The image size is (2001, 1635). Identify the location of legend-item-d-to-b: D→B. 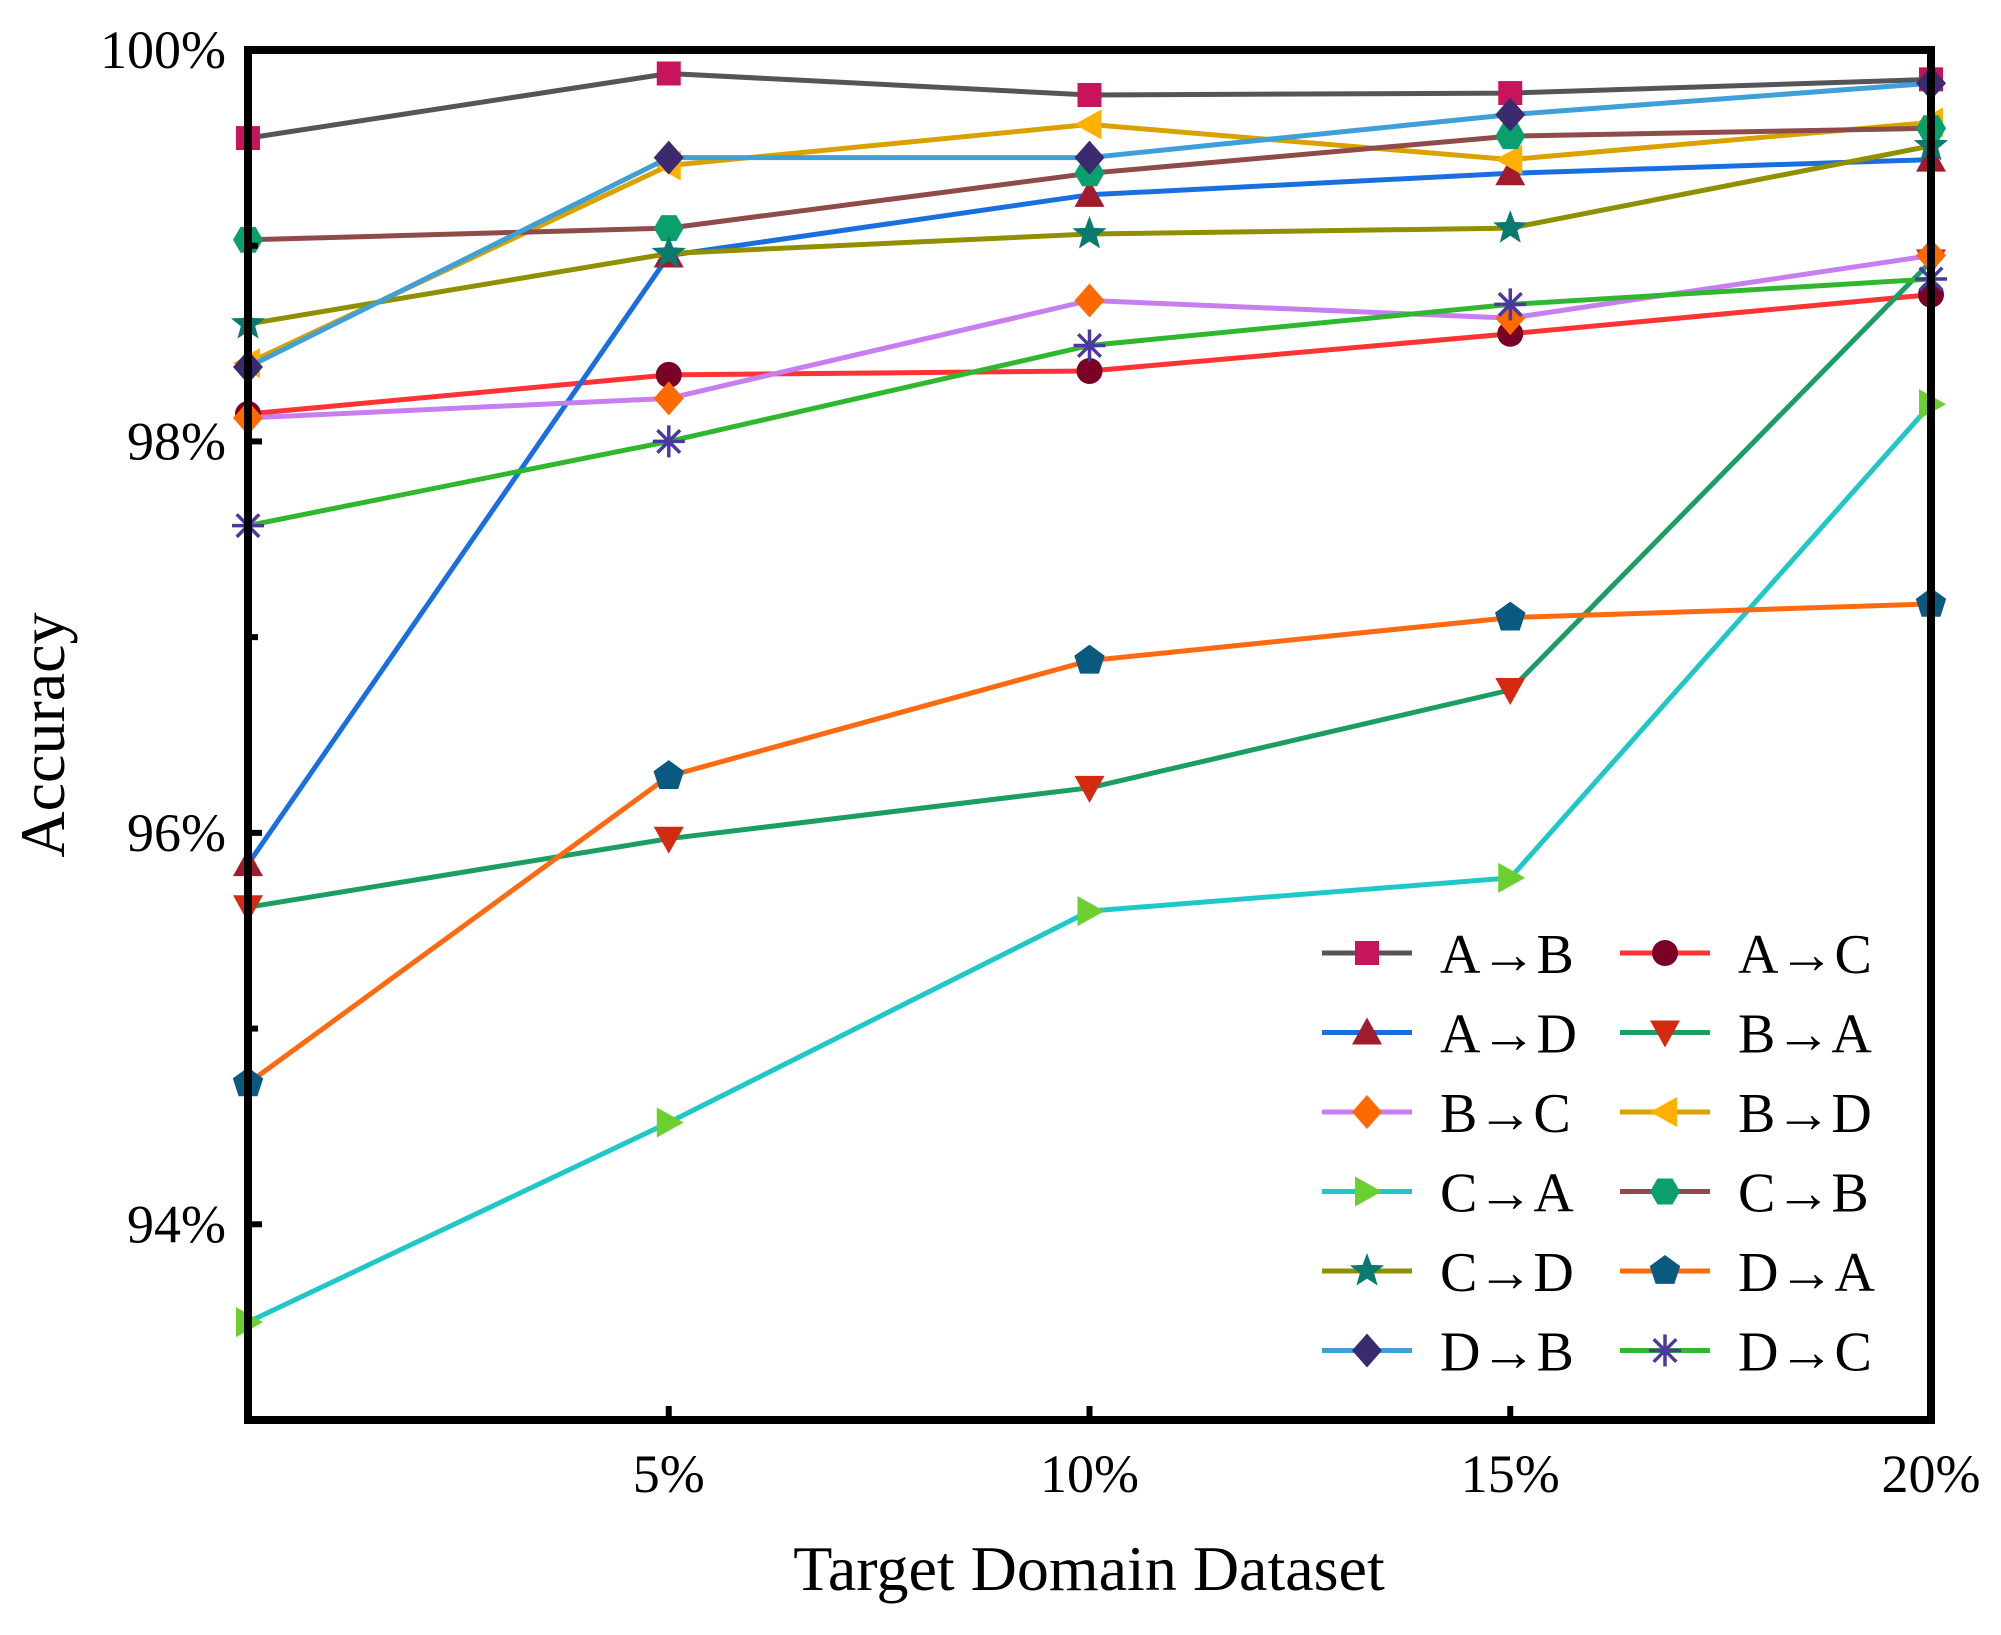
(1448, 1353).